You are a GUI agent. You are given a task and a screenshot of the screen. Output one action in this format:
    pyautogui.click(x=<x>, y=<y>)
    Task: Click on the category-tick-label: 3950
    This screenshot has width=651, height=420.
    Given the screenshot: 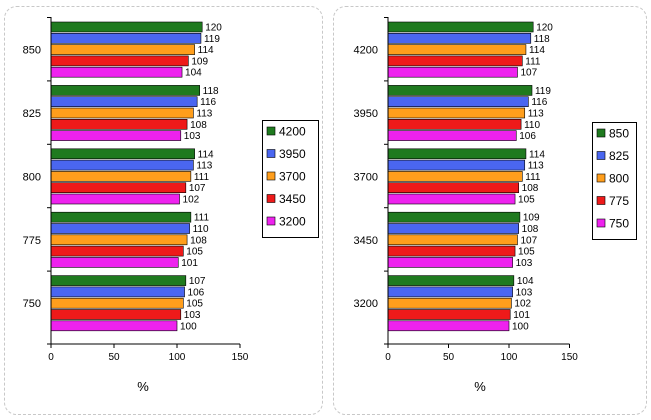 What is the action you would take?
    pyautogui.click(x=366, y=114)
    